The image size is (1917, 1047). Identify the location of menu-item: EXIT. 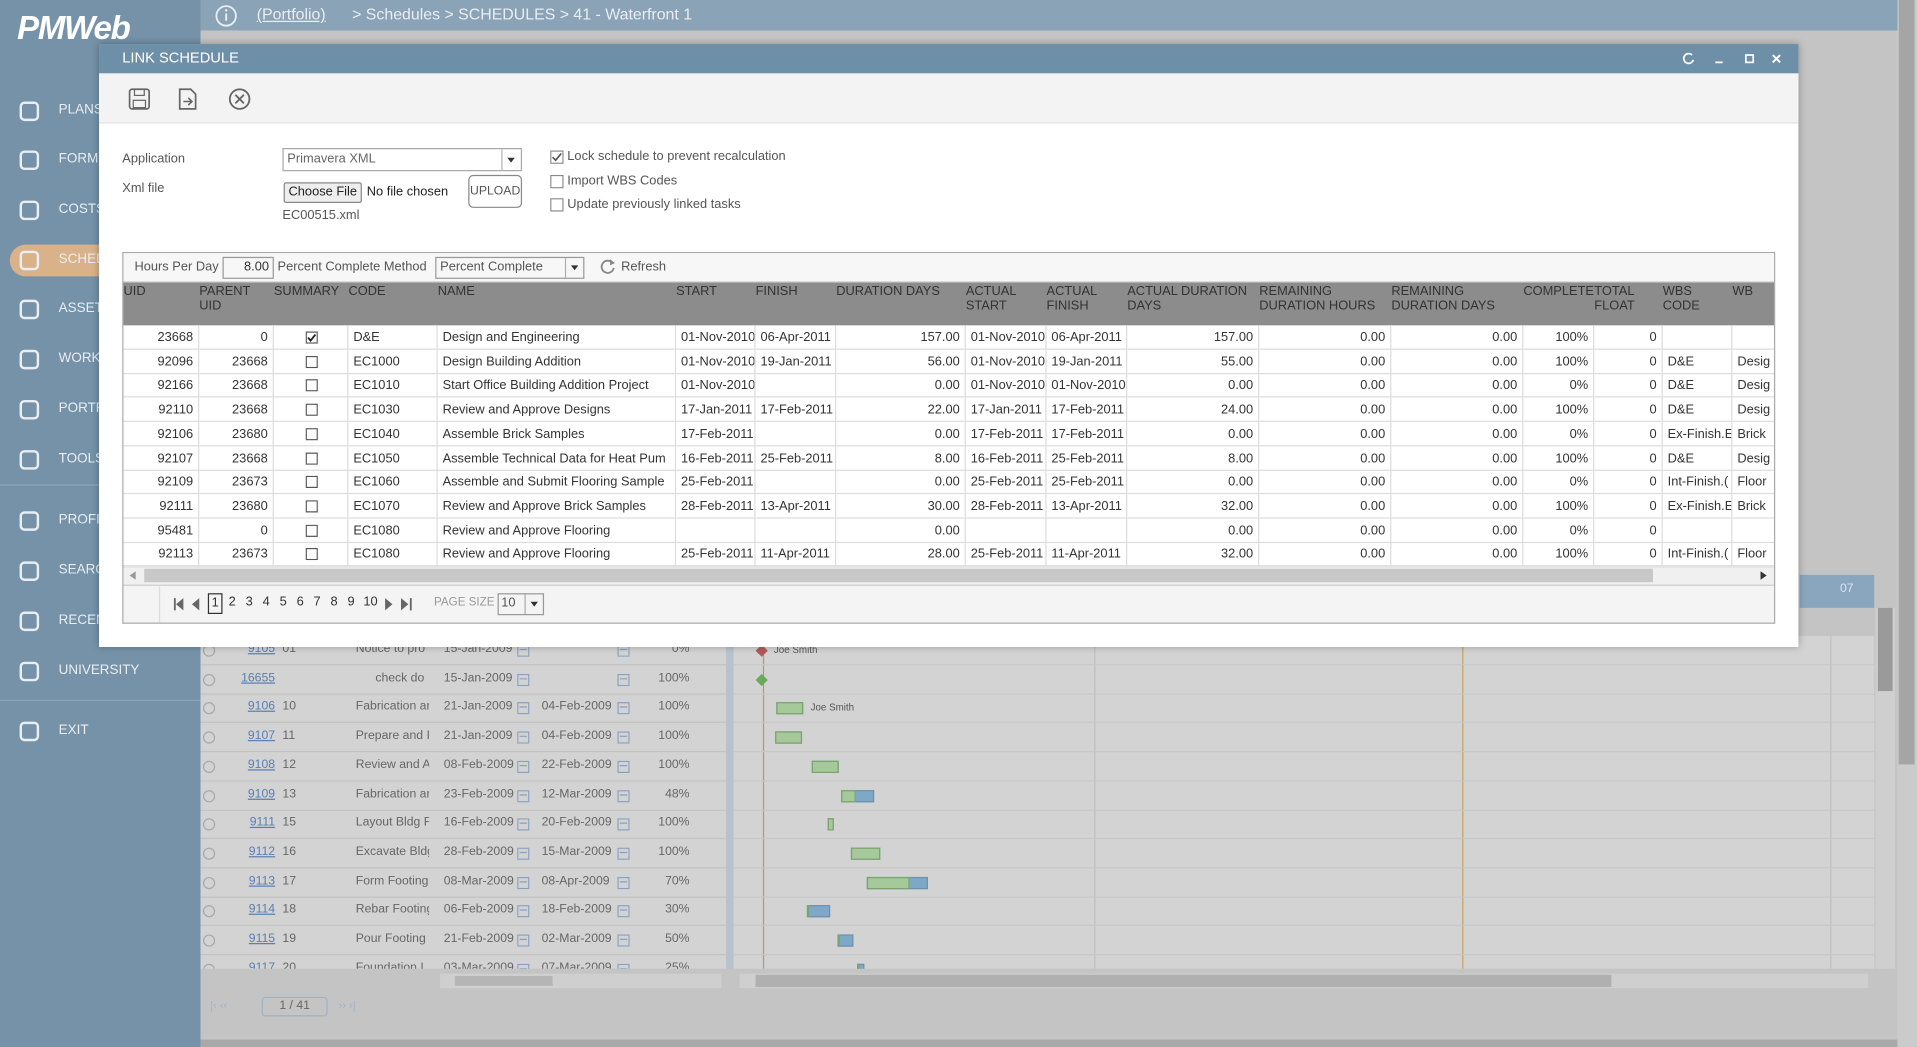
(126, 731).